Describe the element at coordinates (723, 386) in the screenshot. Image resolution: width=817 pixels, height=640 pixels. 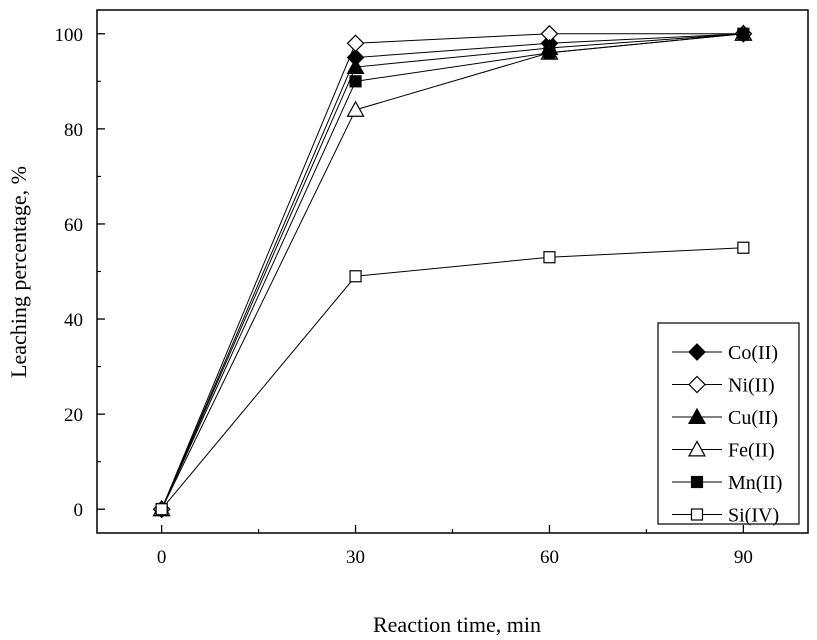
I see `legend-item: Ni(II)` at that location.